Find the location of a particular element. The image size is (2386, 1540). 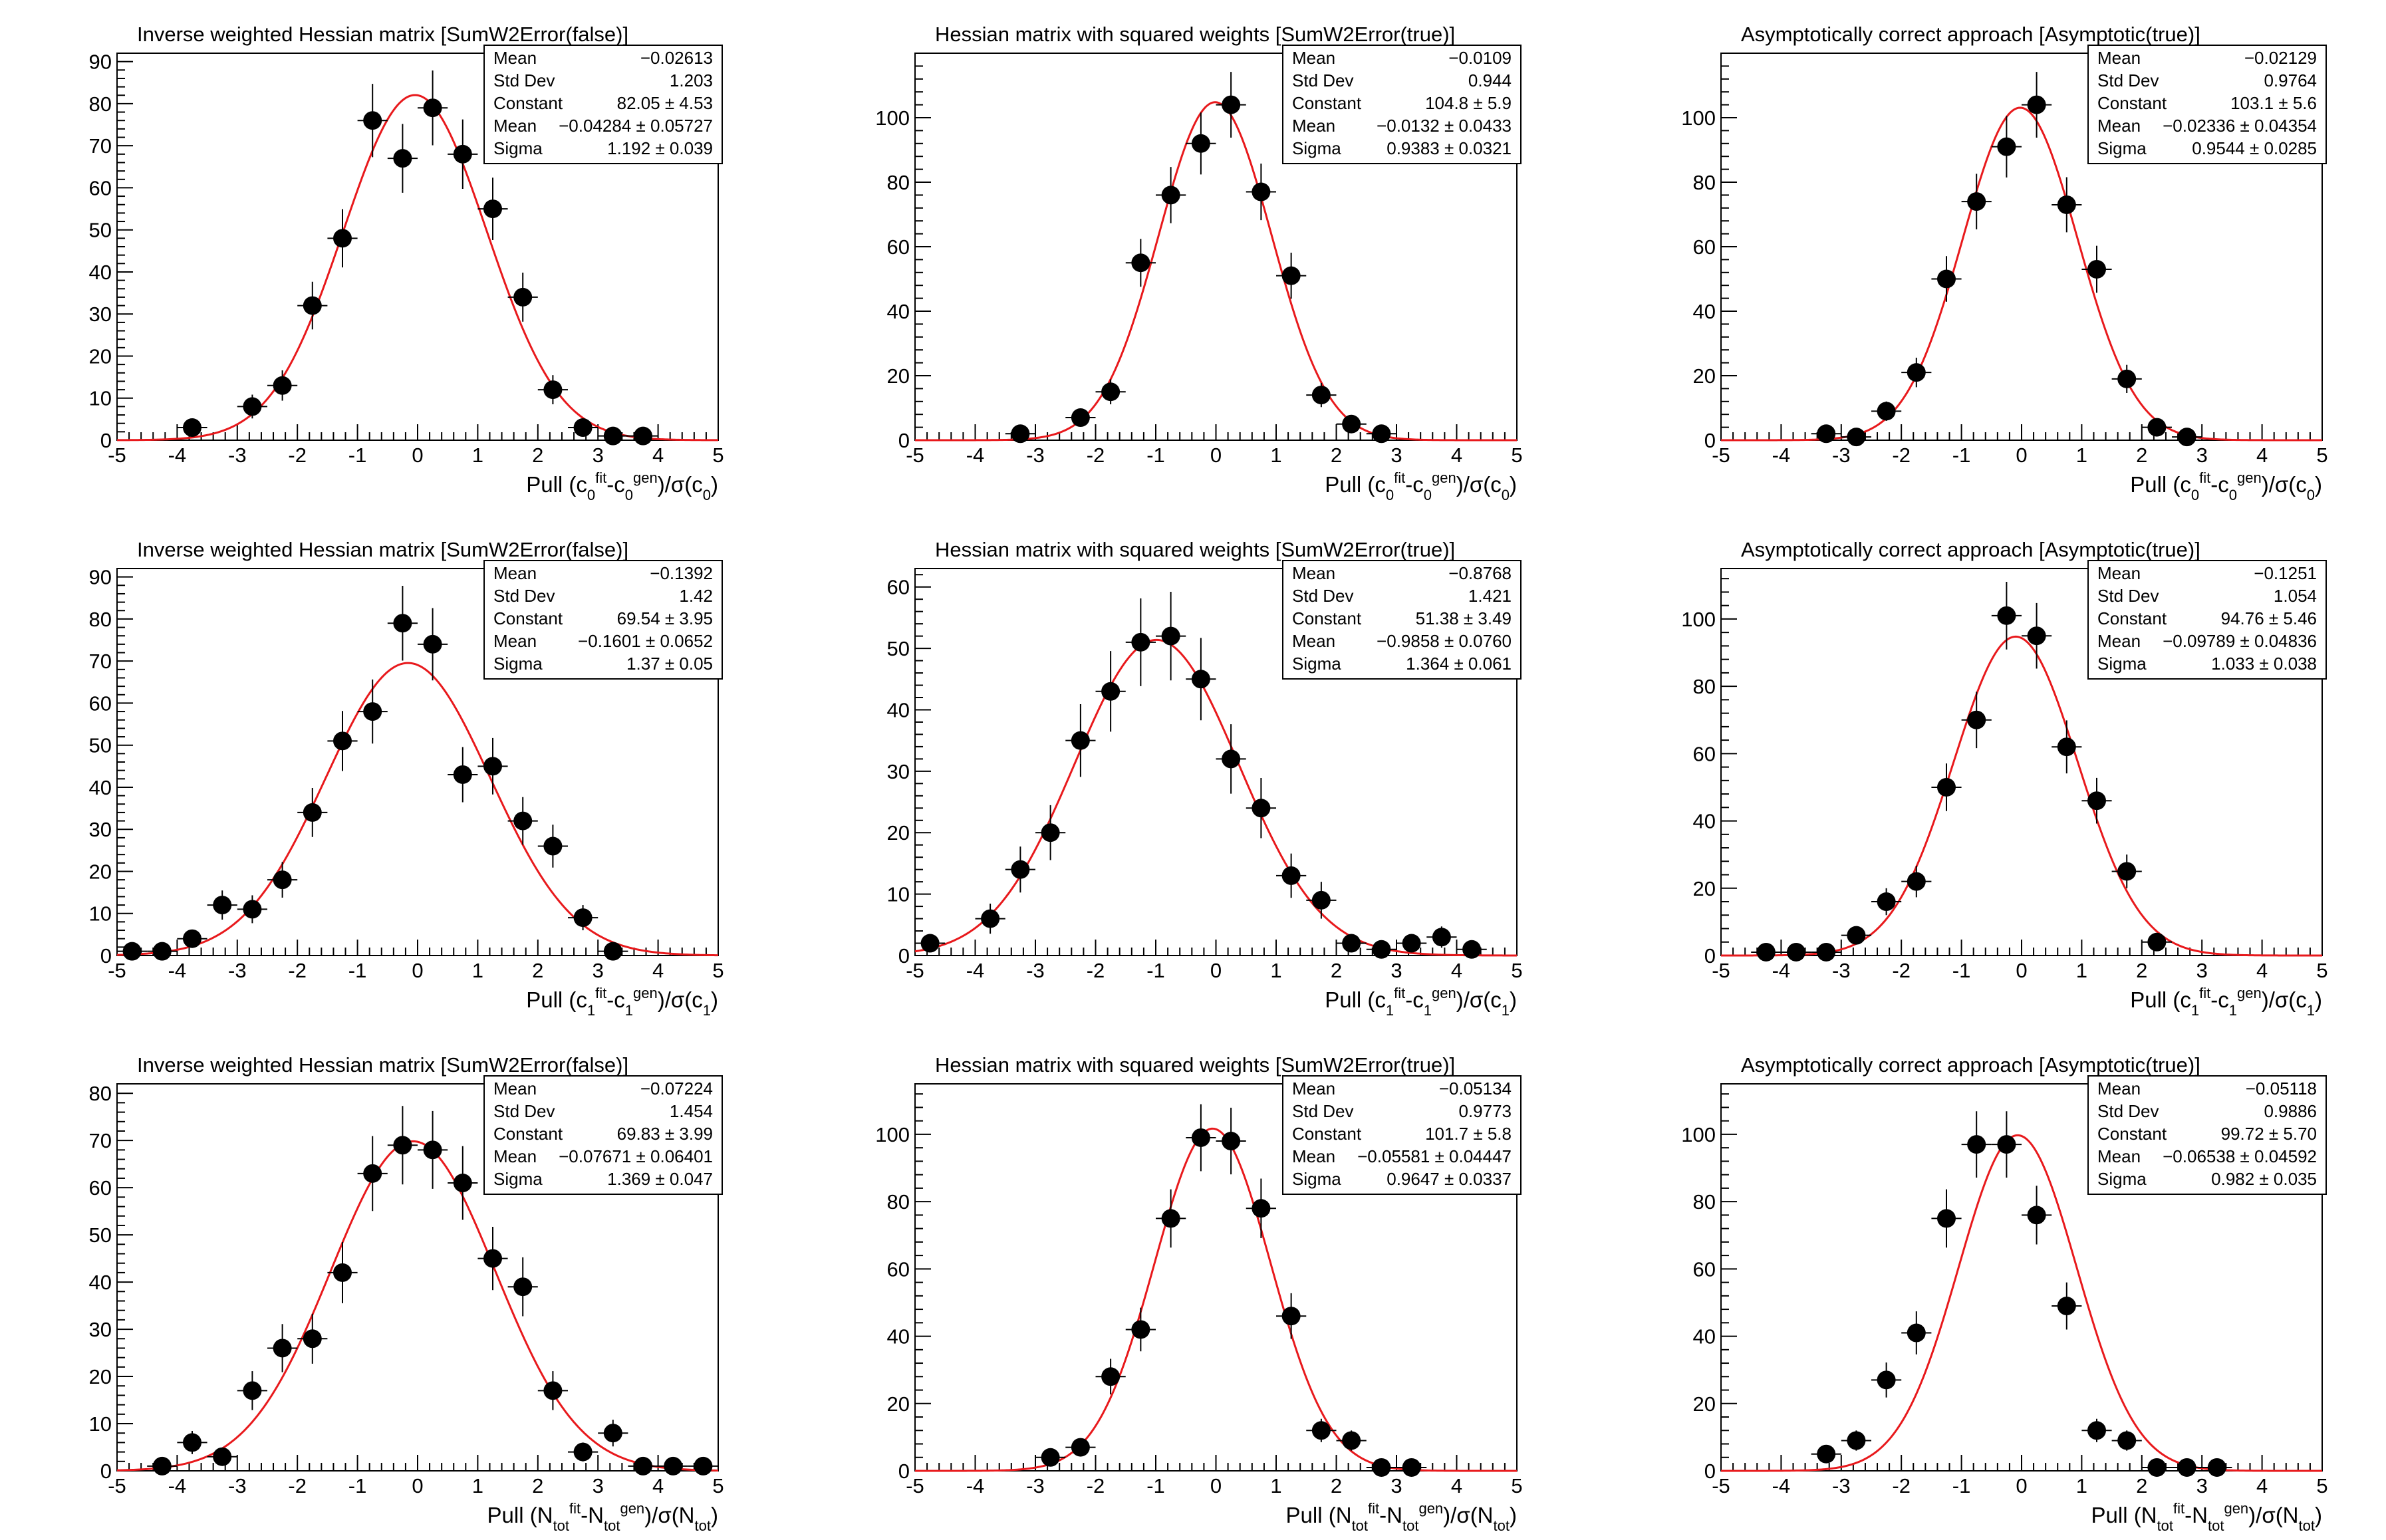

y-tick-label: 10 is located at coordinates (898, 894).